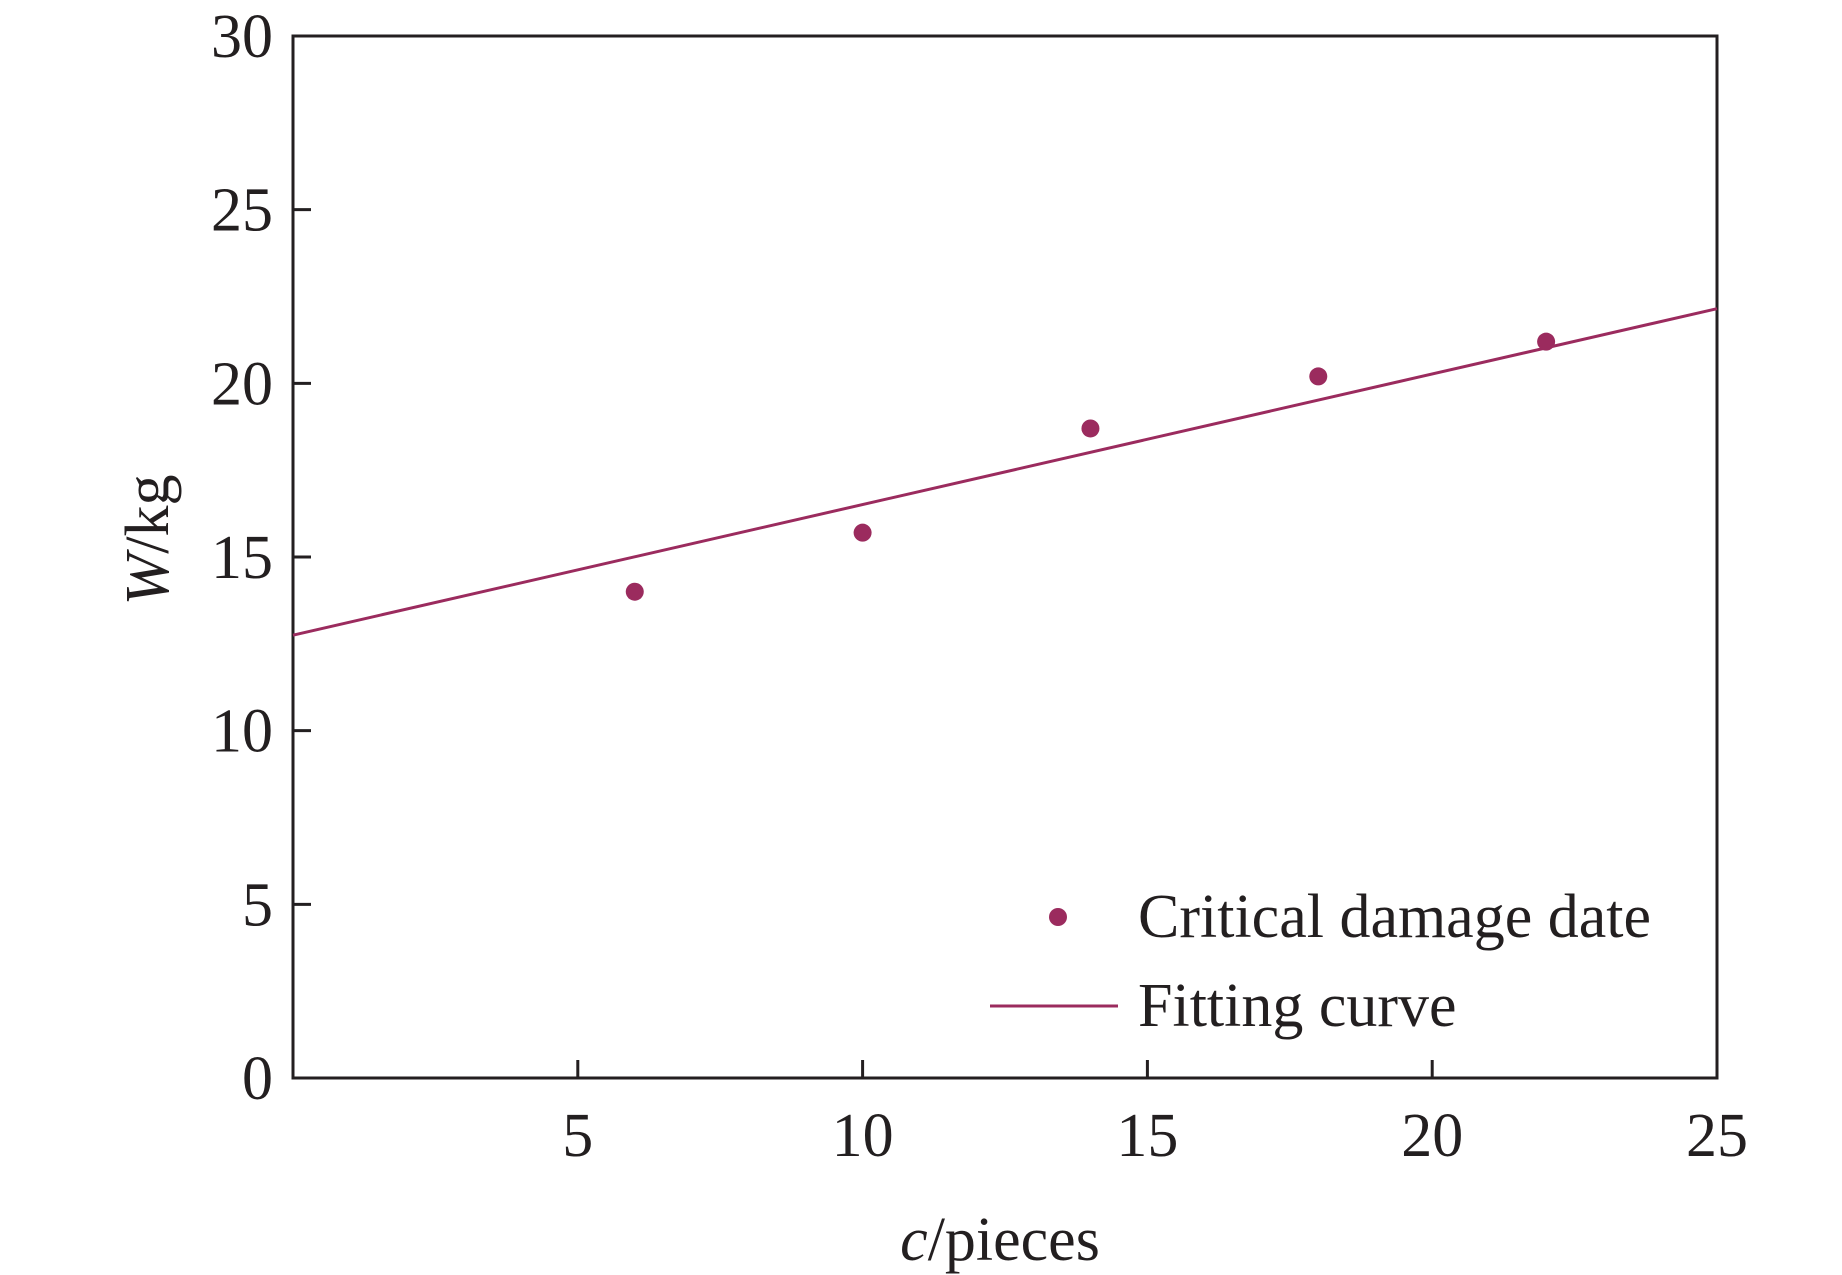  Describe the element at coordinates (242, 732) in the screenshot. I see `y-tick-label: 10` at that location.